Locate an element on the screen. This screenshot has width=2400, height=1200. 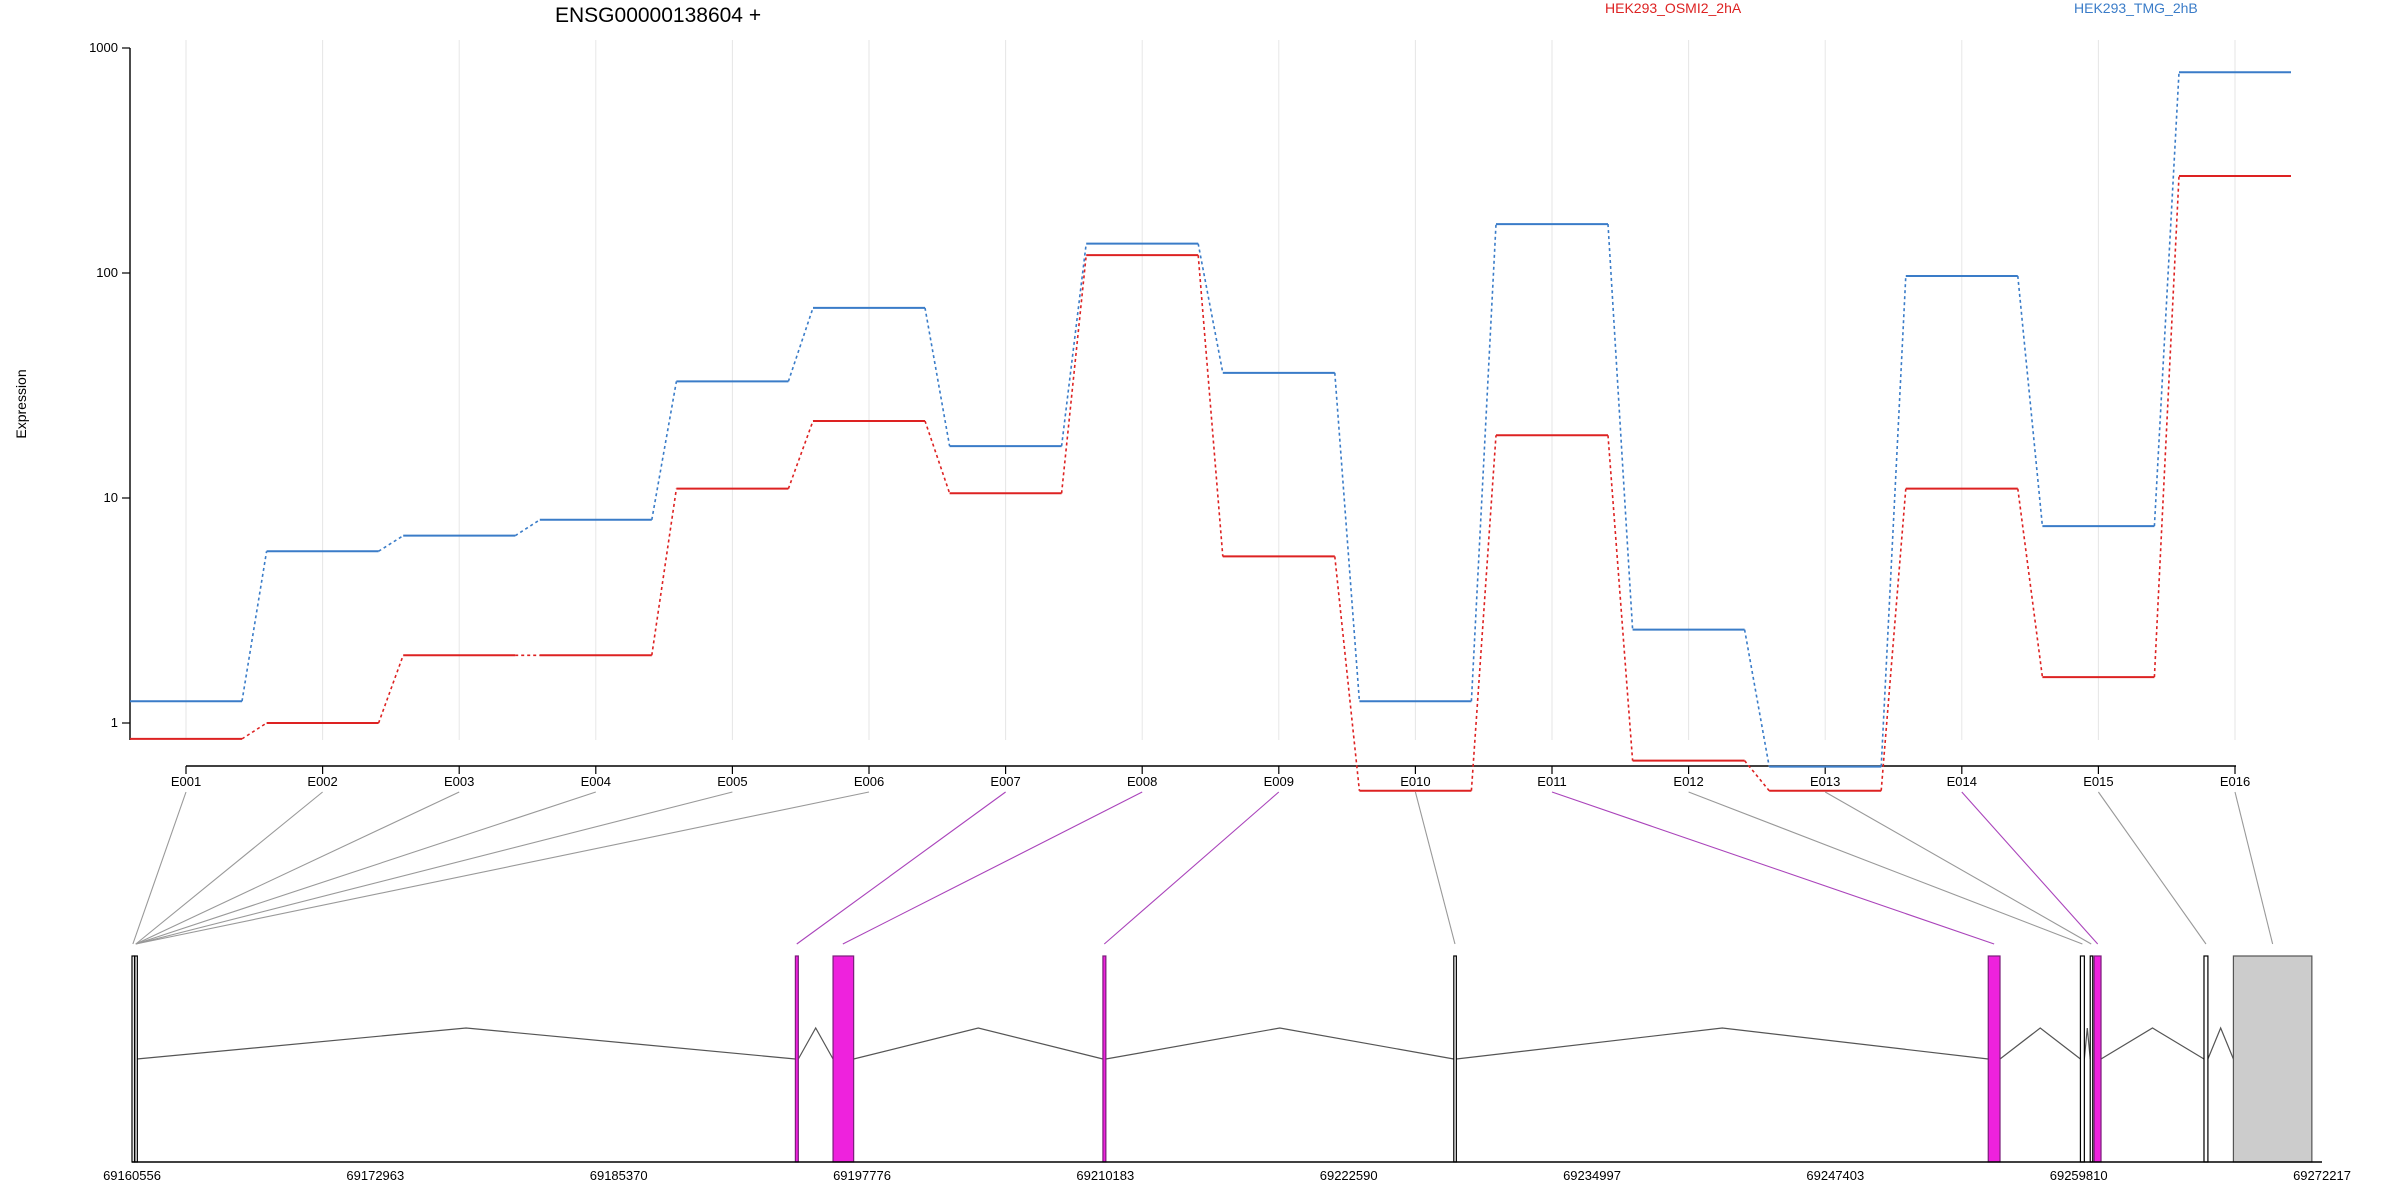
chart-title: ENSG00000138604 + is located at coordinates (658, 15).